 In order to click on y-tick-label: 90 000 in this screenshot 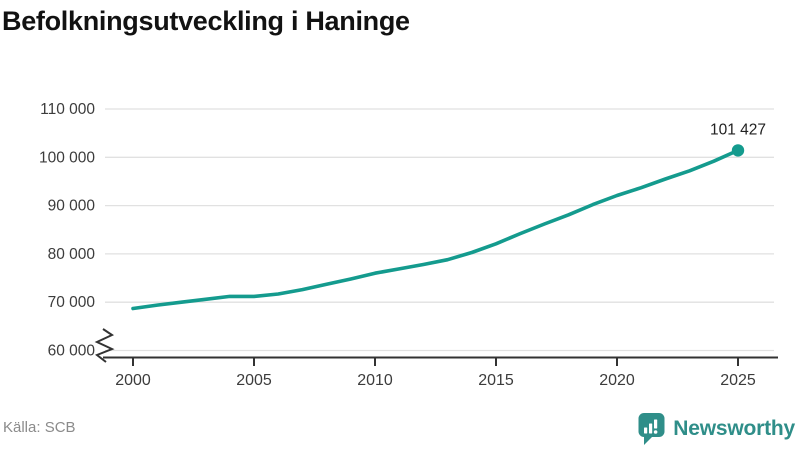, I will do `click(72, 206)`.